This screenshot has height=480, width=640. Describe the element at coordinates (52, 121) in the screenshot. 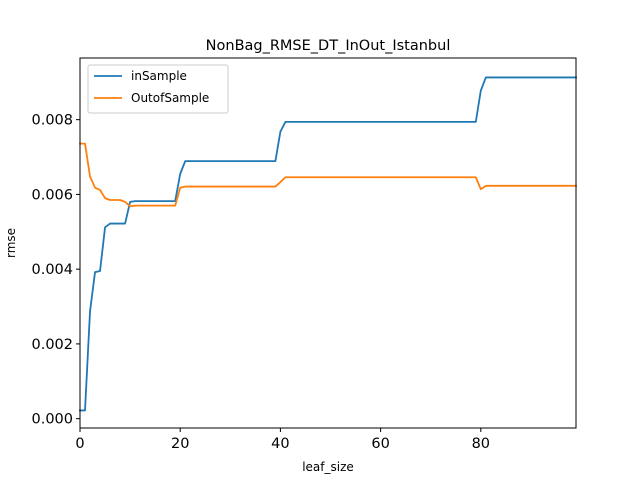

I see `y-tick-label: 0.008` at that location.